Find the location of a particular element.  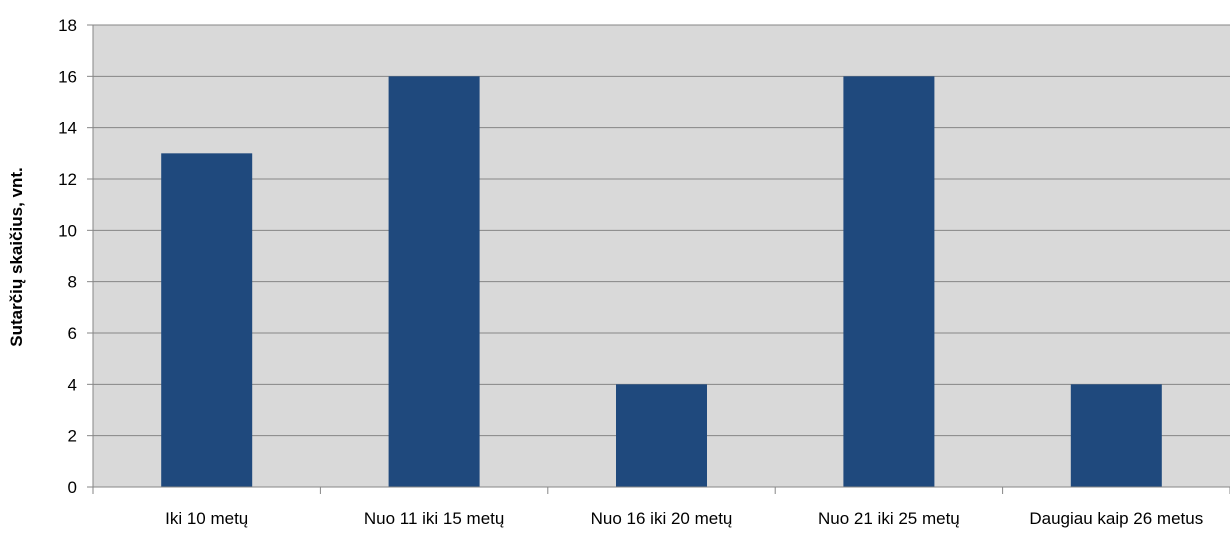

y-tick-label: 12 is located at coordinates (67, 179).